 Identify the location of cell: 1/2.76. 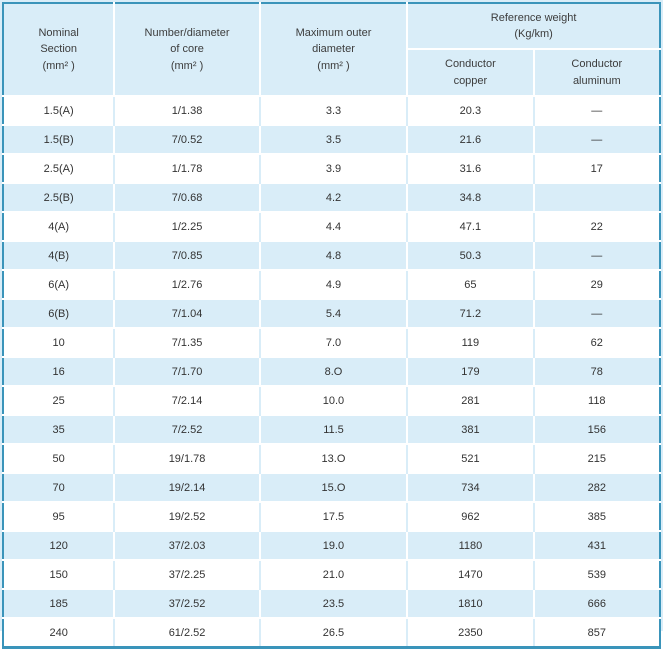
(186, 284).